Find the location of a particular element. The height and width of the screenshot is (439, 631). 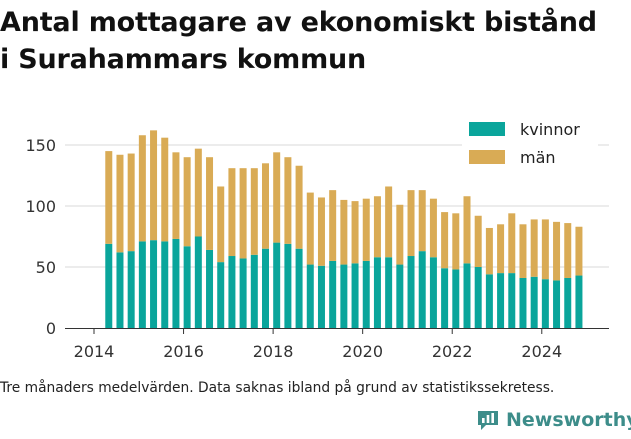

y-tick-label-0: 0 is located at coordinates (51, 328).